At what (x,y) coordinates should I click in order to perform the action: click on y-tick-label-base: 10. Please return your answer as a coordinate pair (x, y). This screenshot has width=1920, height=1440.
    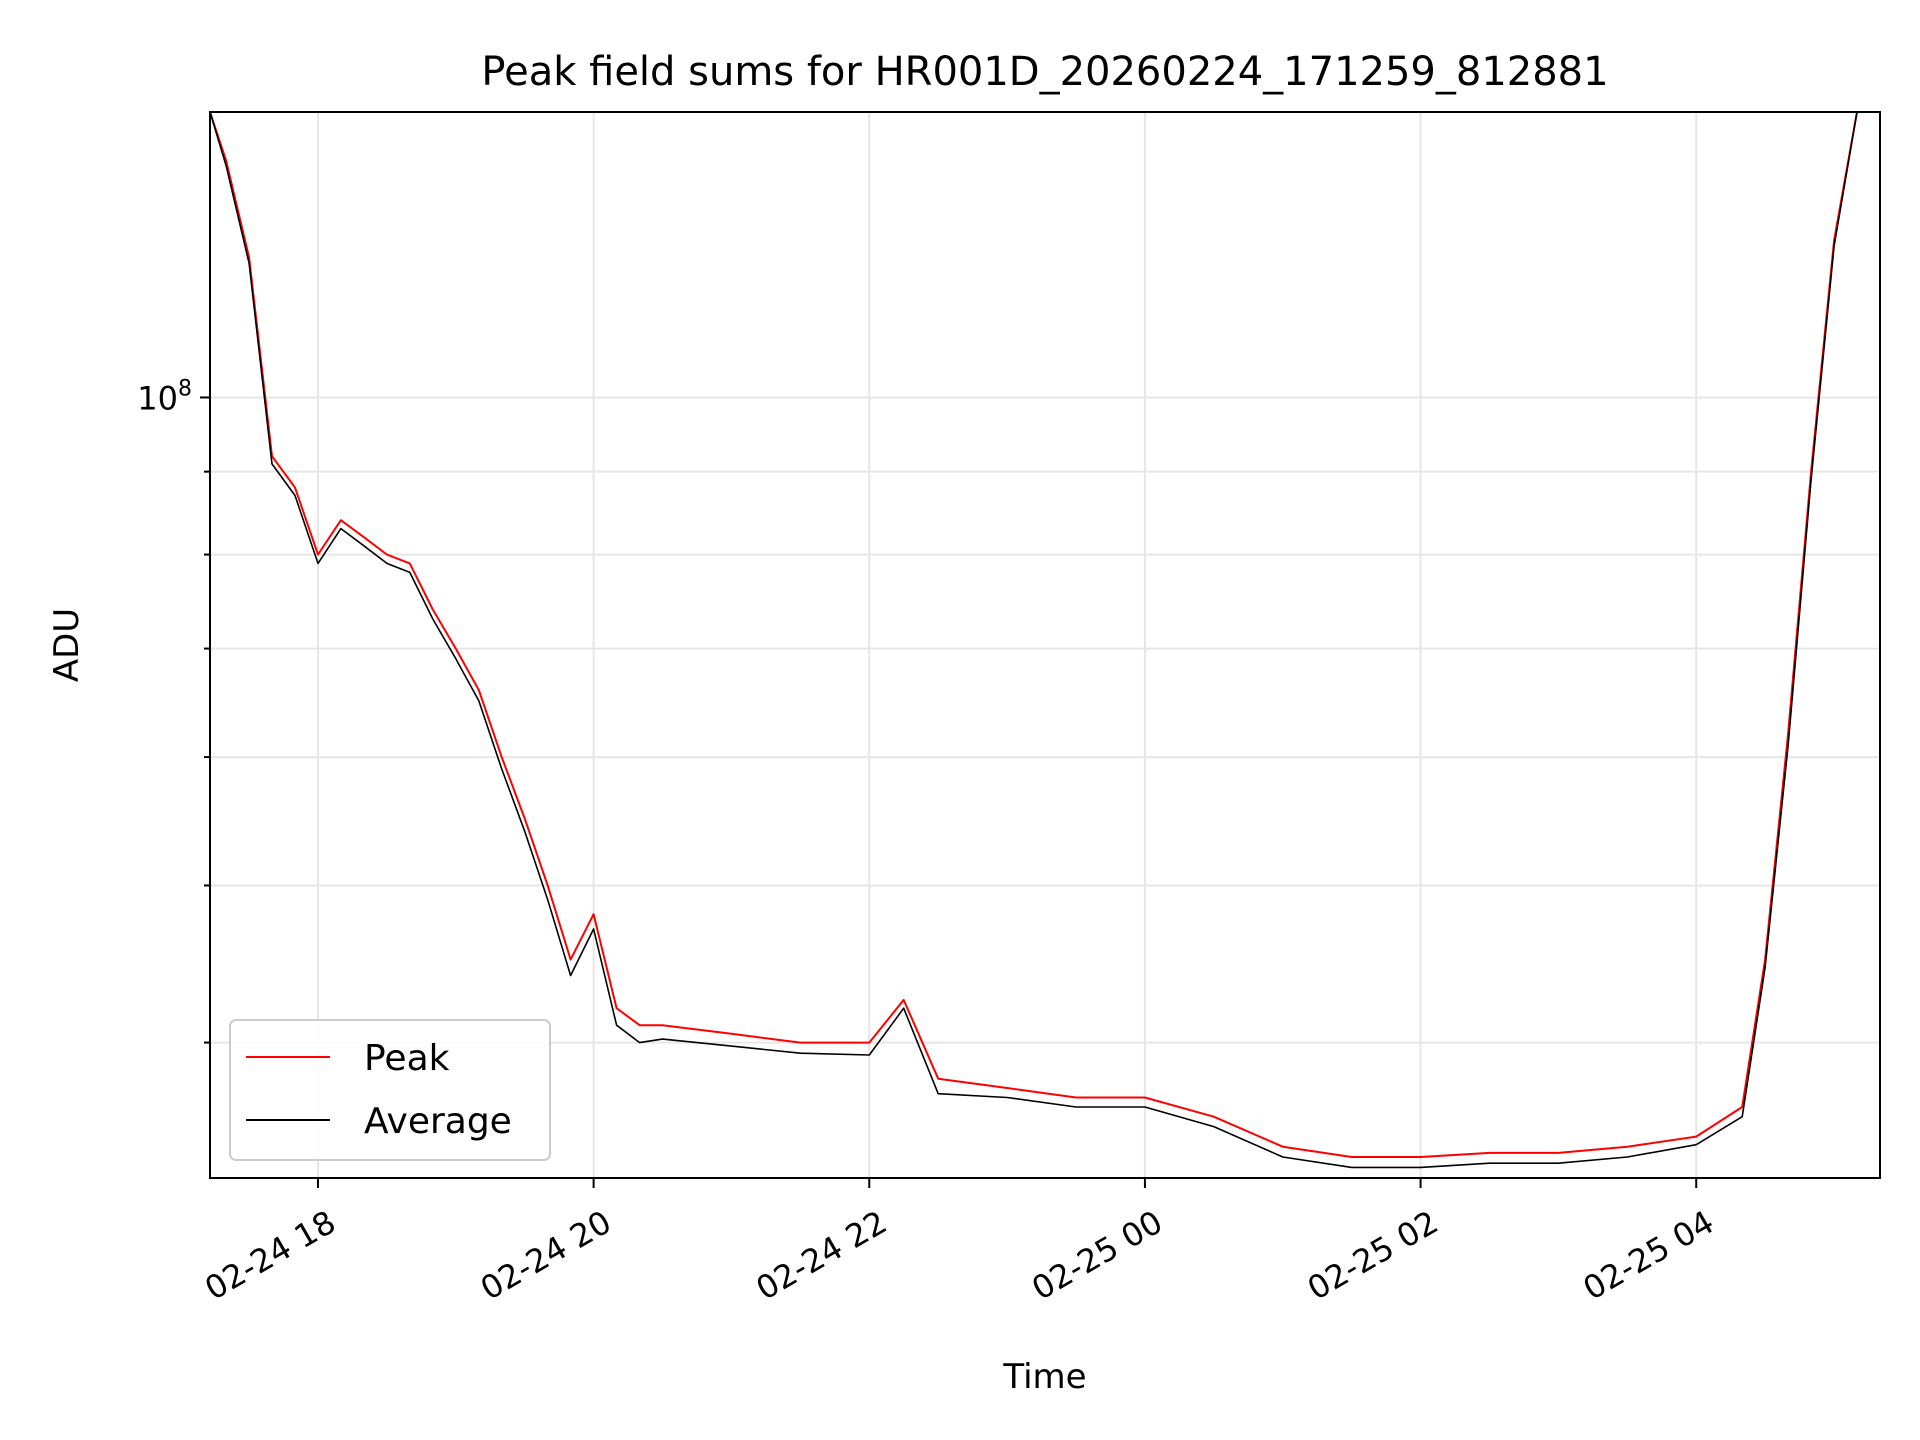
    Looking at the image, I should click on (157, 398).